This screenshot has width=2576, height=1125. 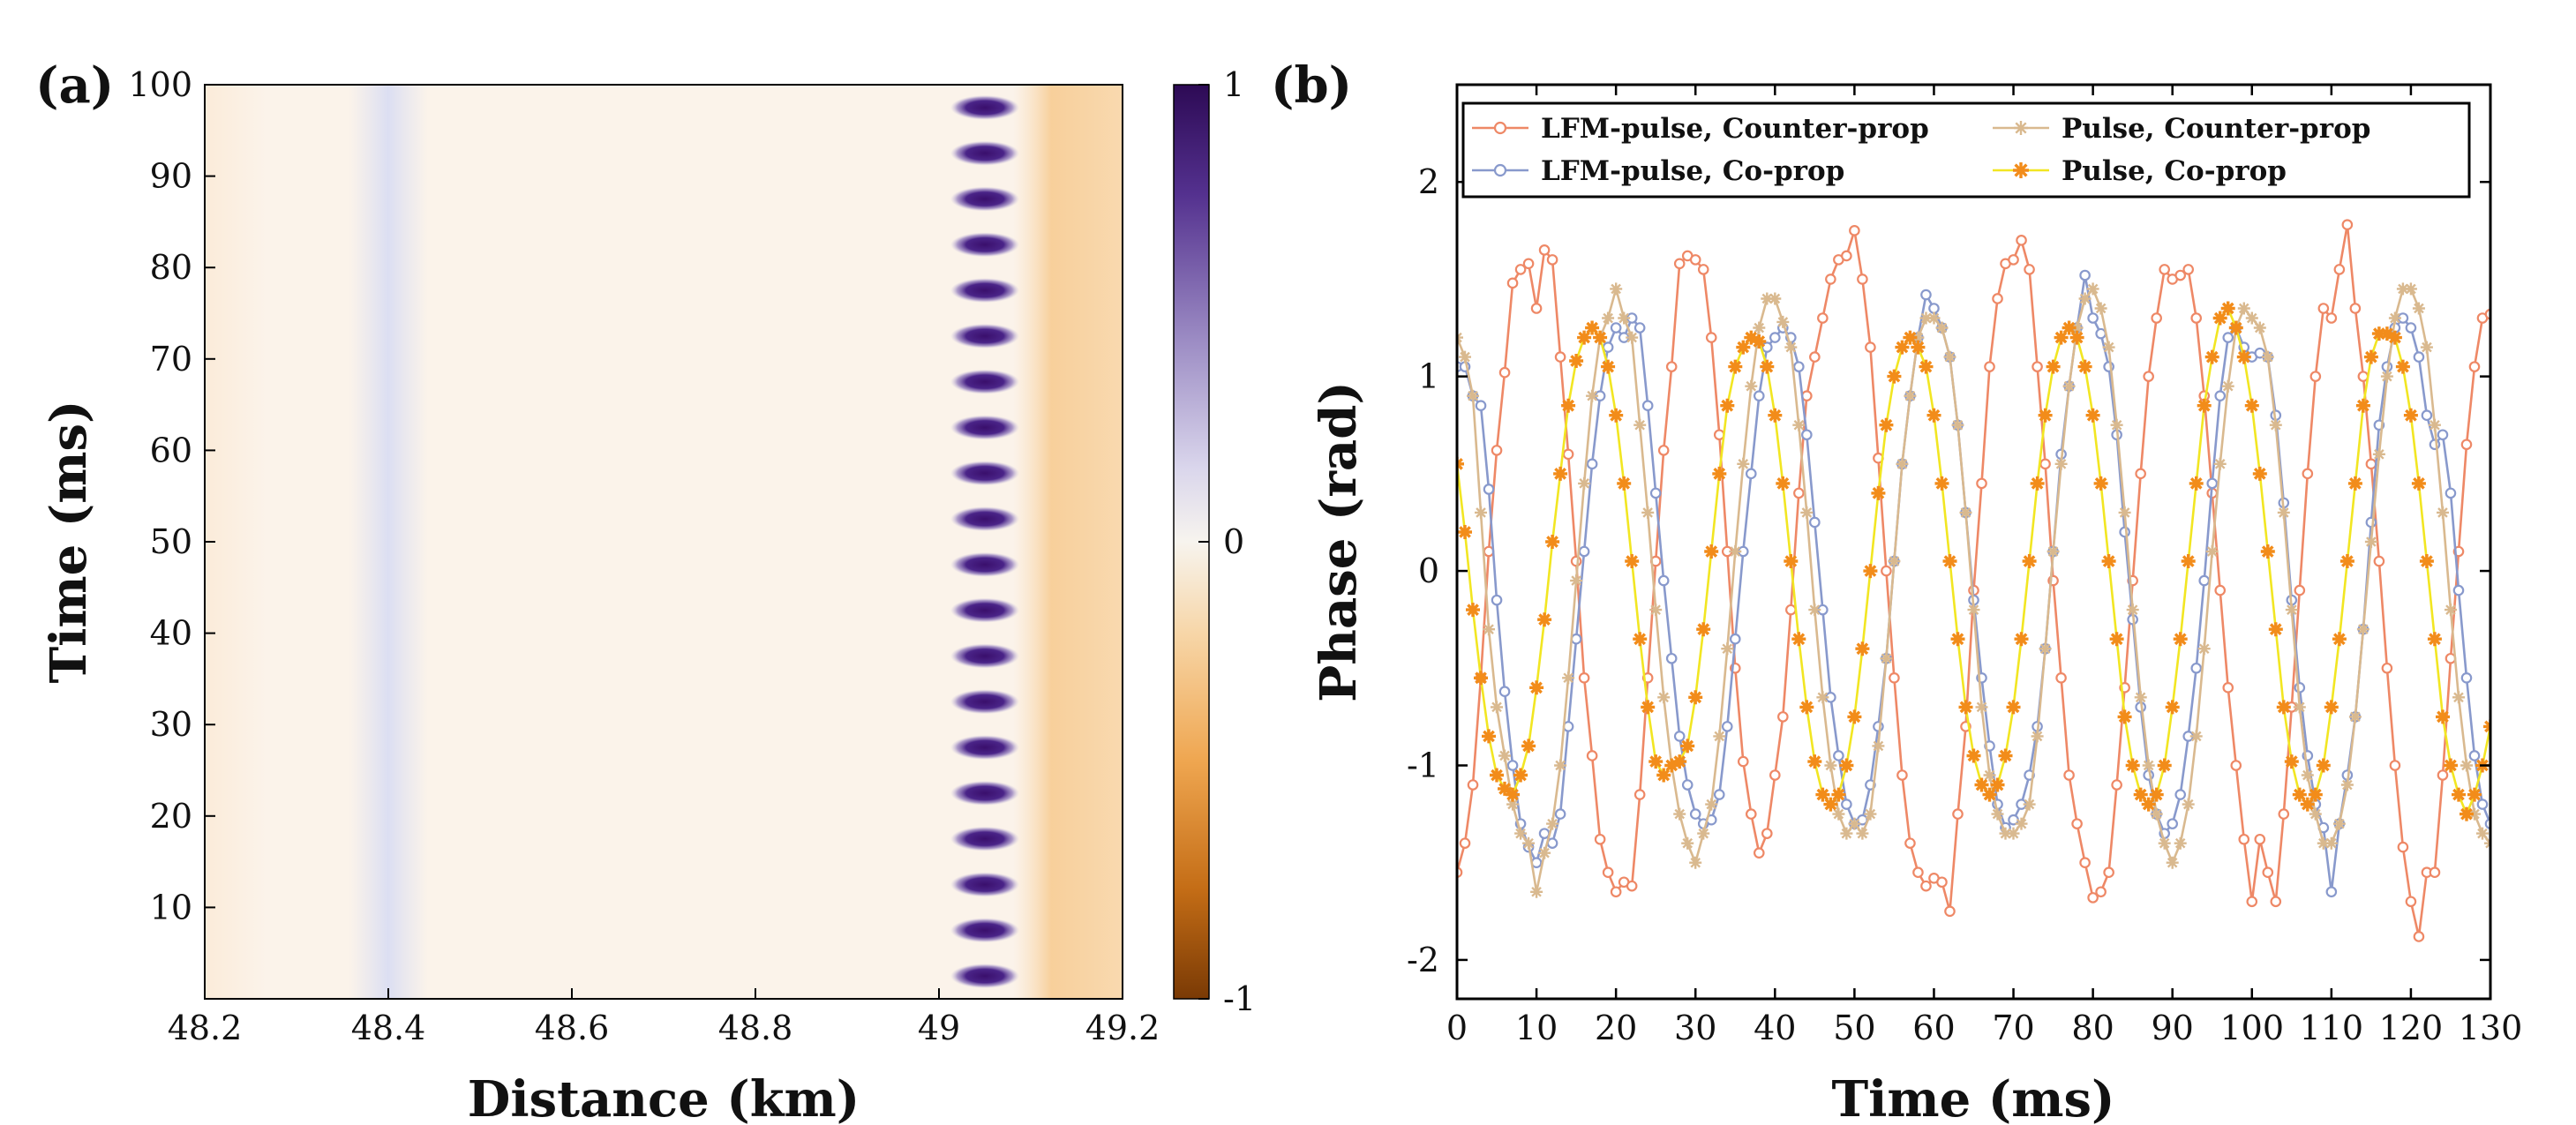 I want to click on x-tick-label: 80, so click(x=2092, y=1028).